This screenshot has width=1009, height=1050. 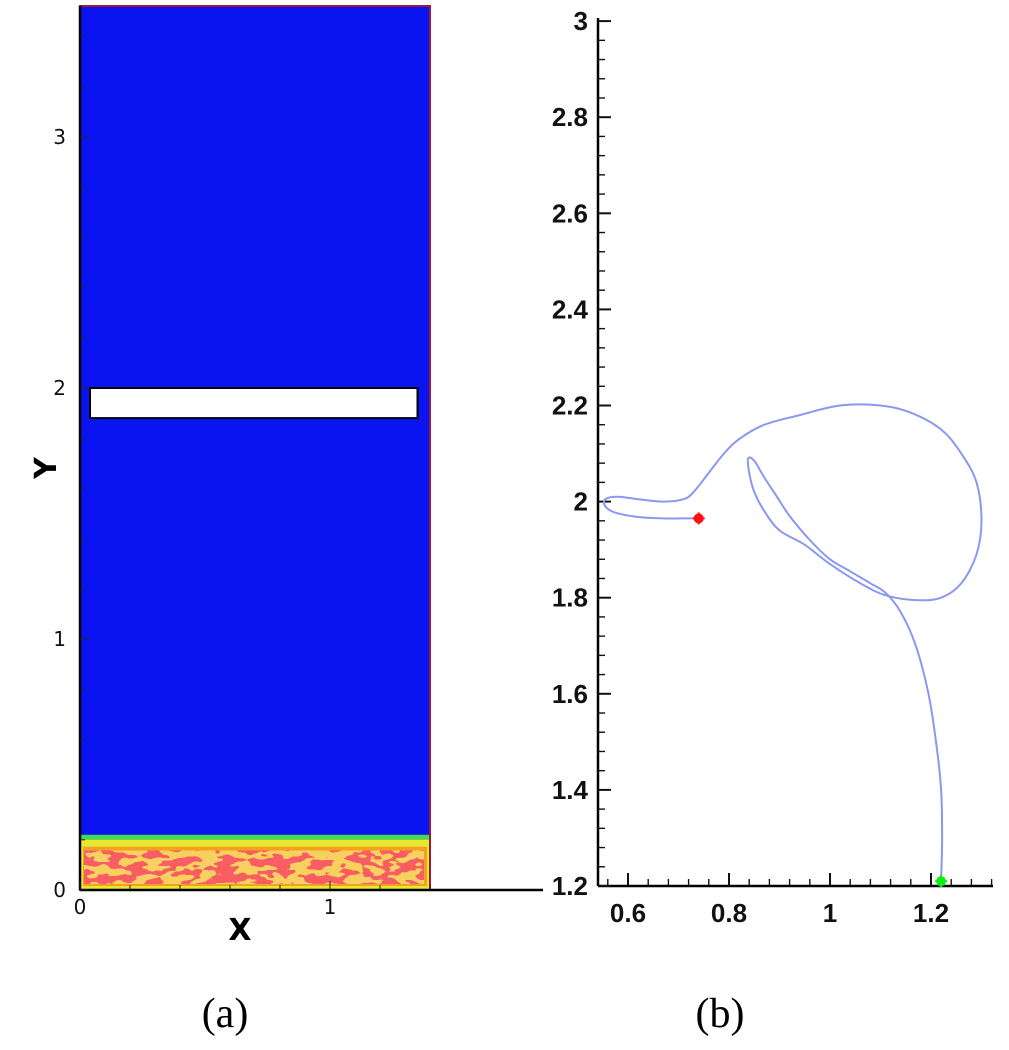 I want to click on panel-label-b: (b), so click(x=720, y=1014).